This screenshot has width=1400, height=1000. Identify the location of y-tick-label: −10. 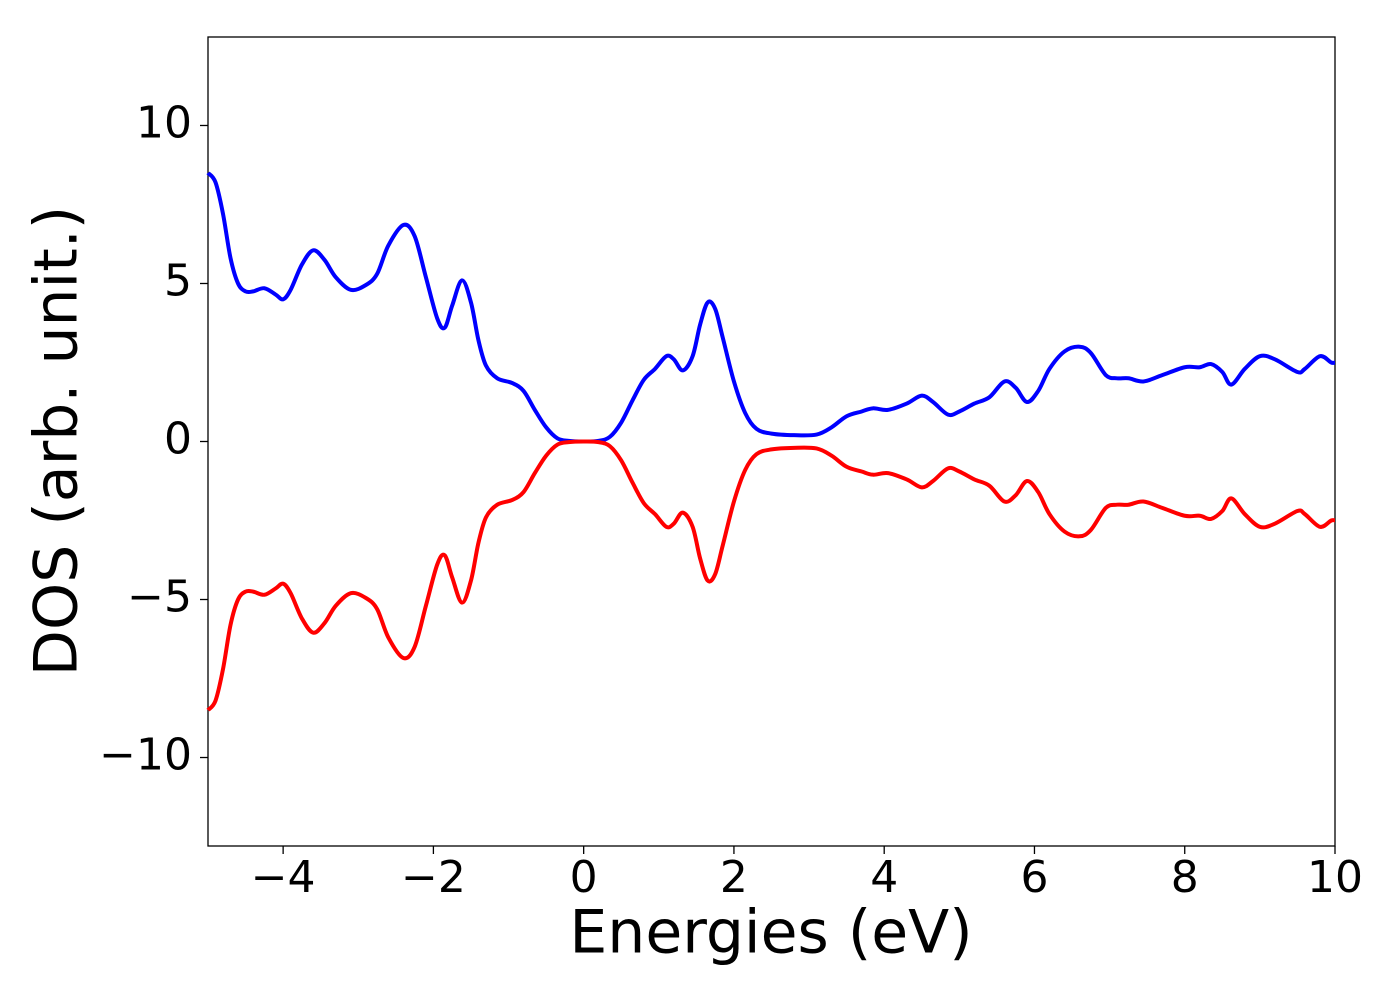
(145, 755).